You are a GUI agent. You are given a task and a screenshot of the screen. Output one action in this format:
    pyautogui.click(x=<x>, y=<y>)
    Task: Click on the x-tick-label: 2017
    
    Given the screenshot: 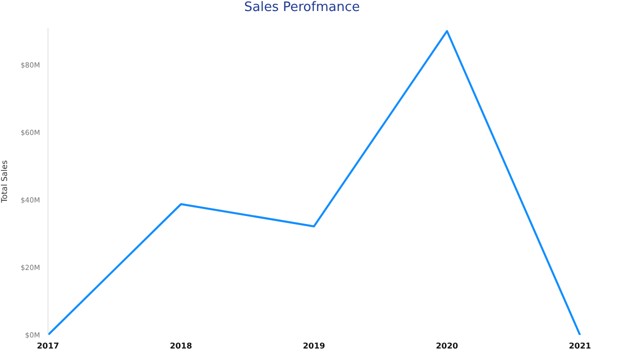 What is the action you would take?
    pyautogui.click(x=48, y=346)
    